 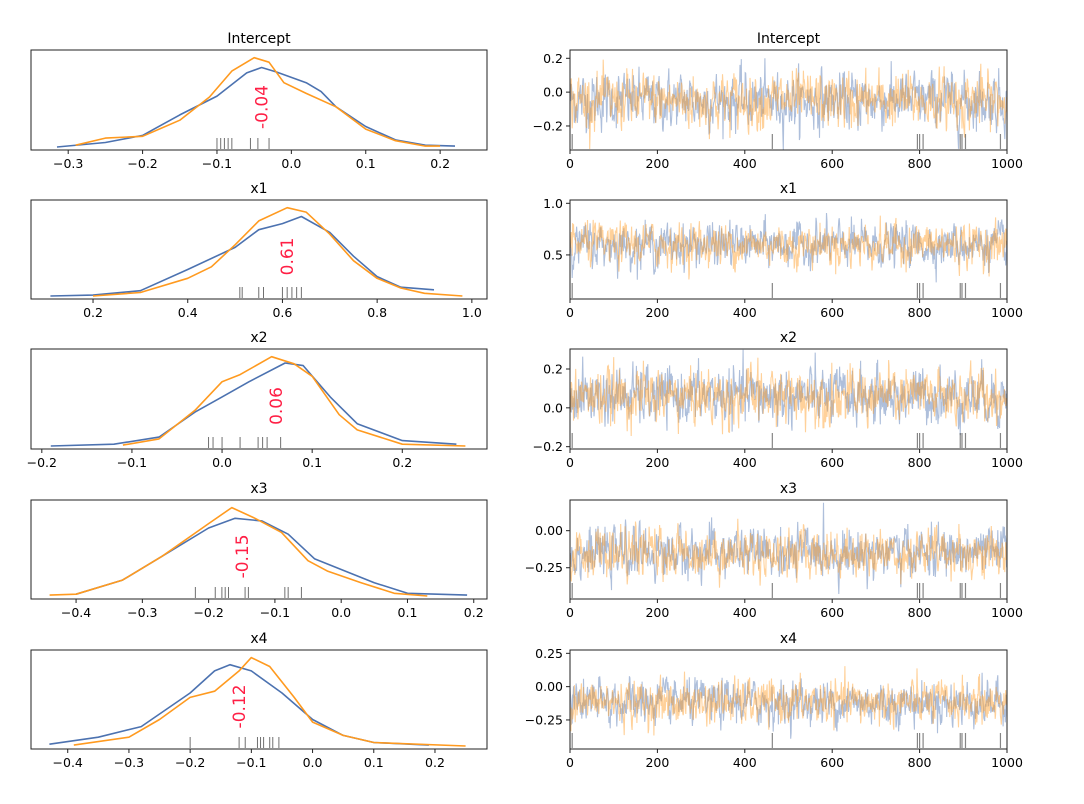 I want to click on kde-panel-x2: x2 0.06 −0.2 −0.1 0.0 0.1 0.2, so click(x=257, y=400).